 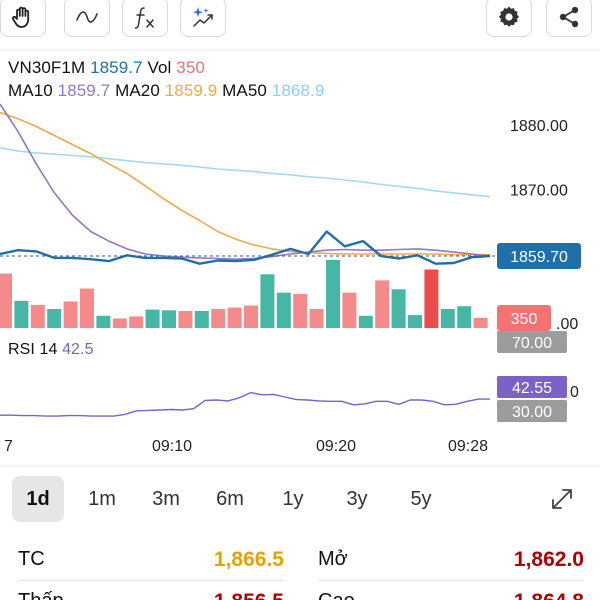 What do you see at coordinates (190, 67) in the screenshot?
I see `vol-value: 350` at bounding box center [190, 67].